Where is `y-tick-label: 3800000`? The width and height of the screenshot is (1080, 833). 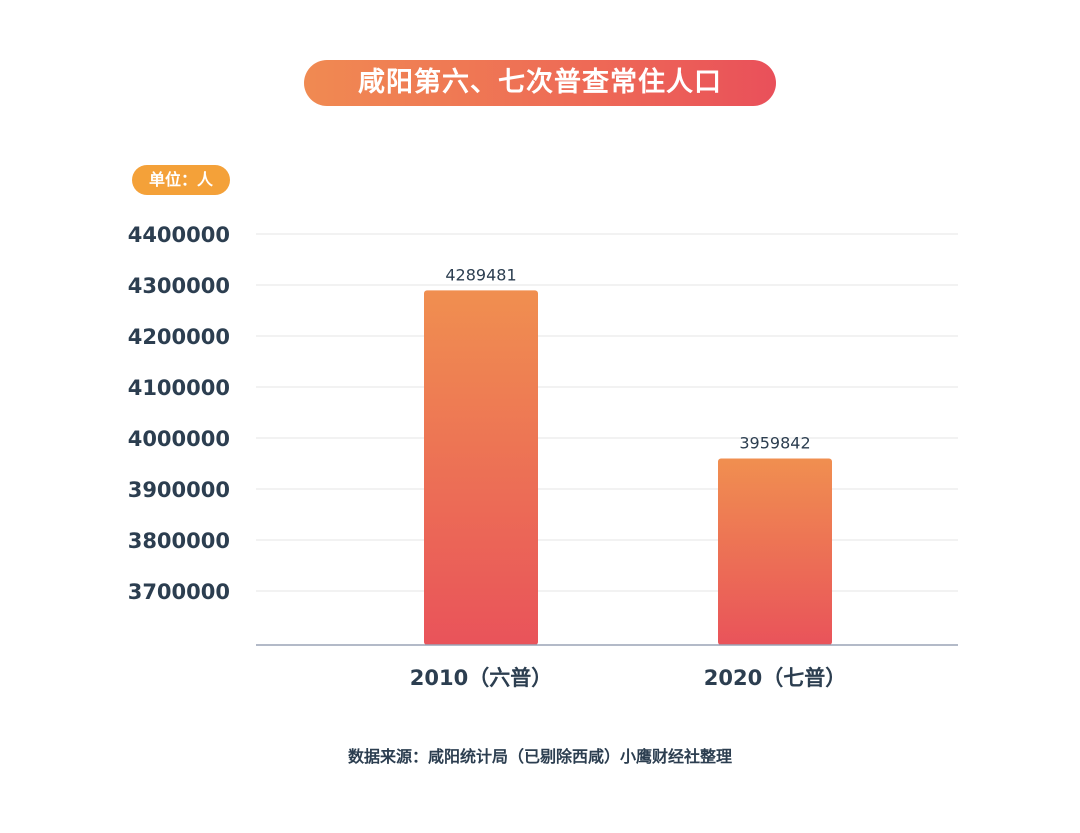
y-tick-label: 3800000 is located at coordinates (179, 541).